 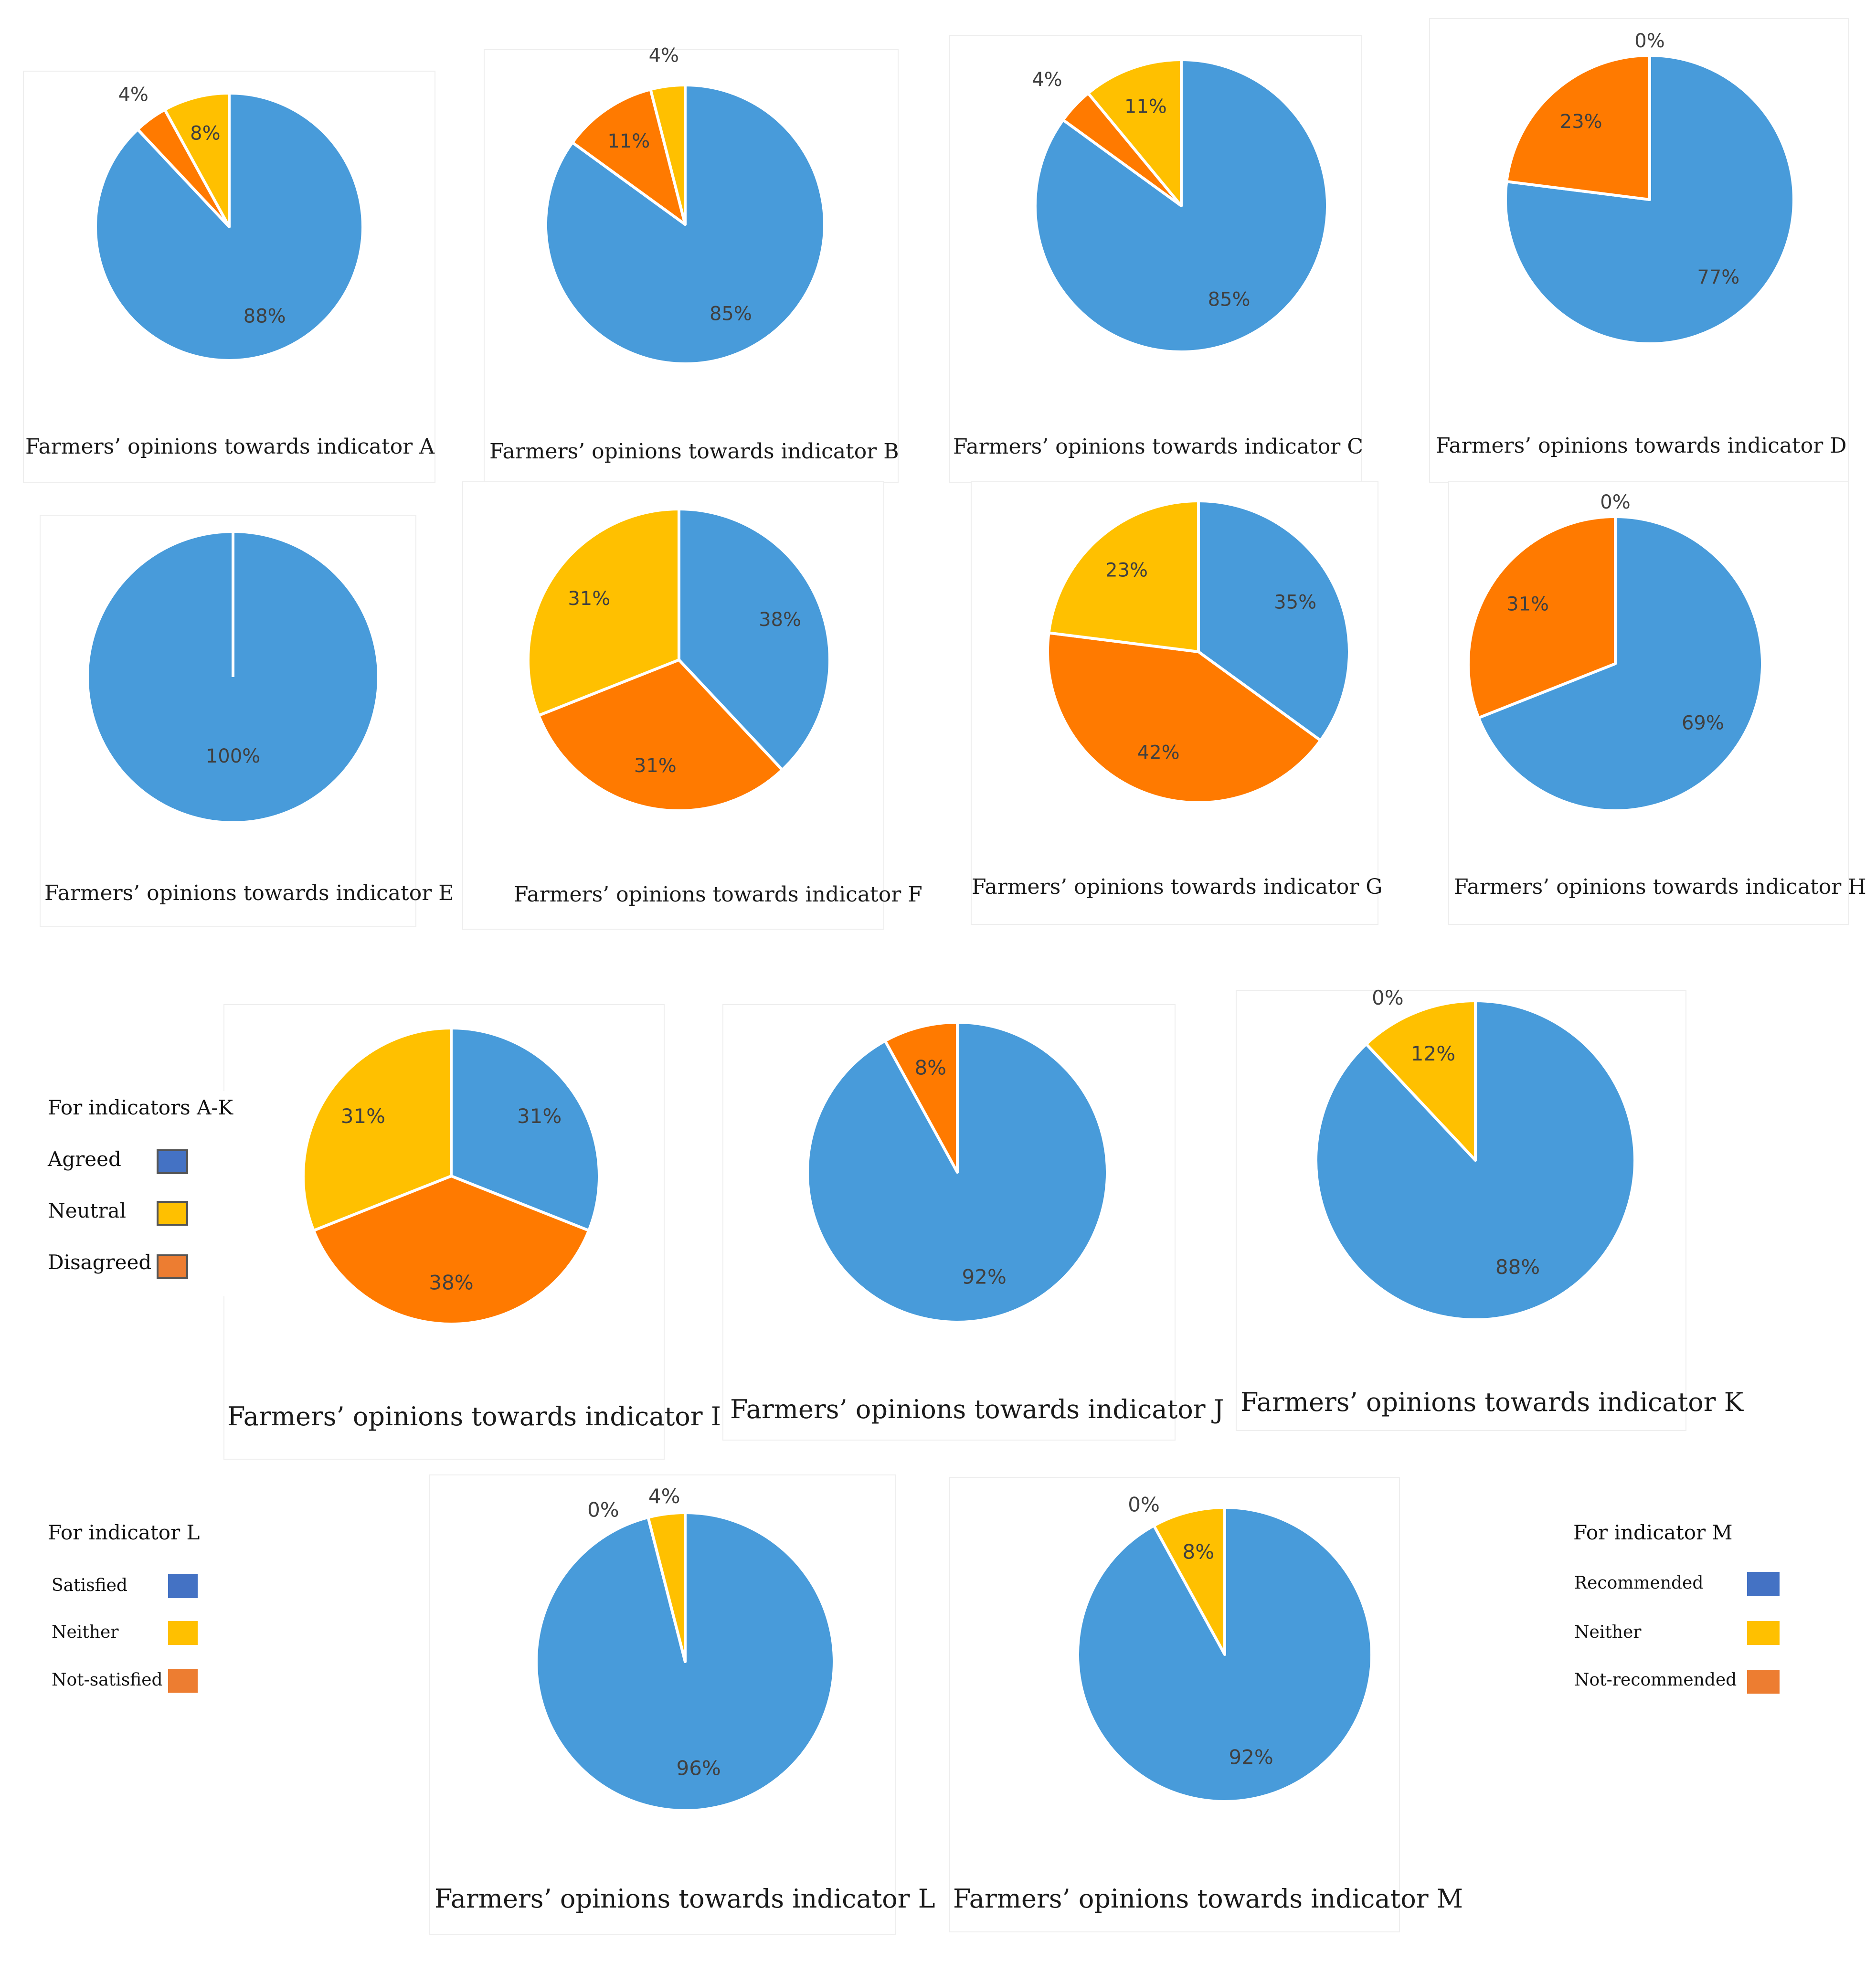 I want to click on data-label-m-not-recommended: 0%, so click(x=1144, y=1504).